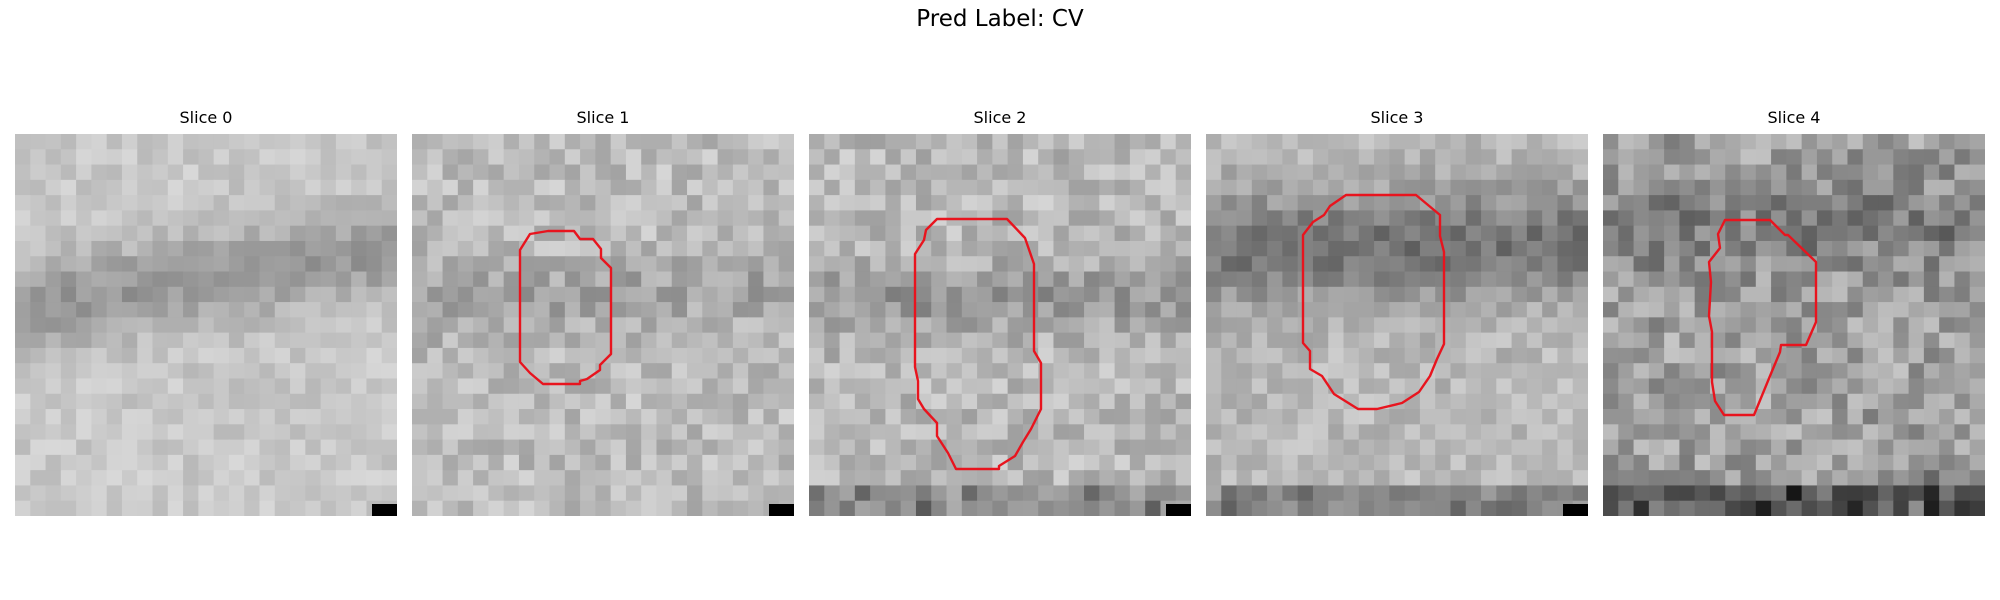 Image resolution: width=2000 pixels, height=600 pixels. What do you see at coordinates (1794, 312) in the screenshot?
I see `slice-panel-4: Slice 4` at bounding box center [1794, 312].